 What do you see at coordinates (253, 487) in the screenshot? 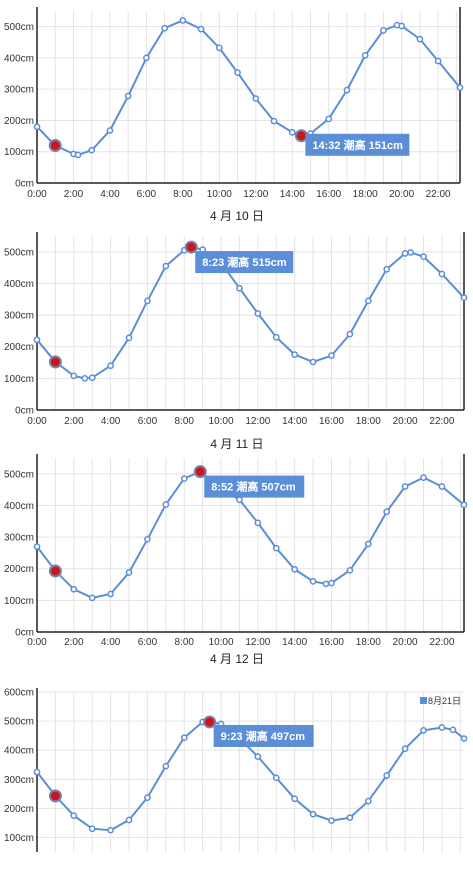
I see `tide-callout-label: 8:52 潮高 507cm` at bounding box center [253, 487].